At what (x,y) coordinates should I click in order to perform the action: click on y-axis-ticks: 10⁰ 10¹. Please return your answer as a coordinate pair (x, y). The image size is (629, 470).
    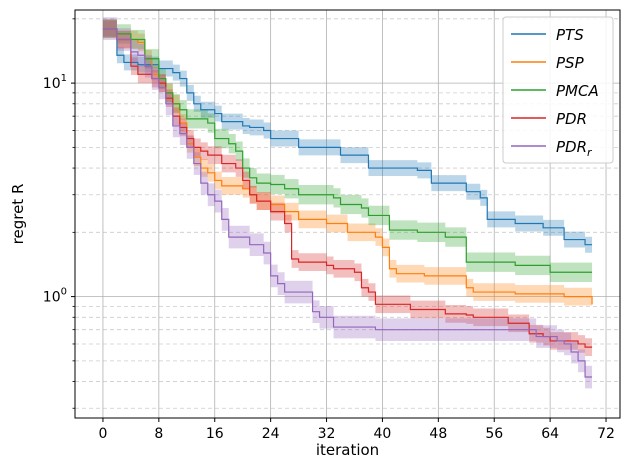
    Looking at the image, I should click on (59, 213).